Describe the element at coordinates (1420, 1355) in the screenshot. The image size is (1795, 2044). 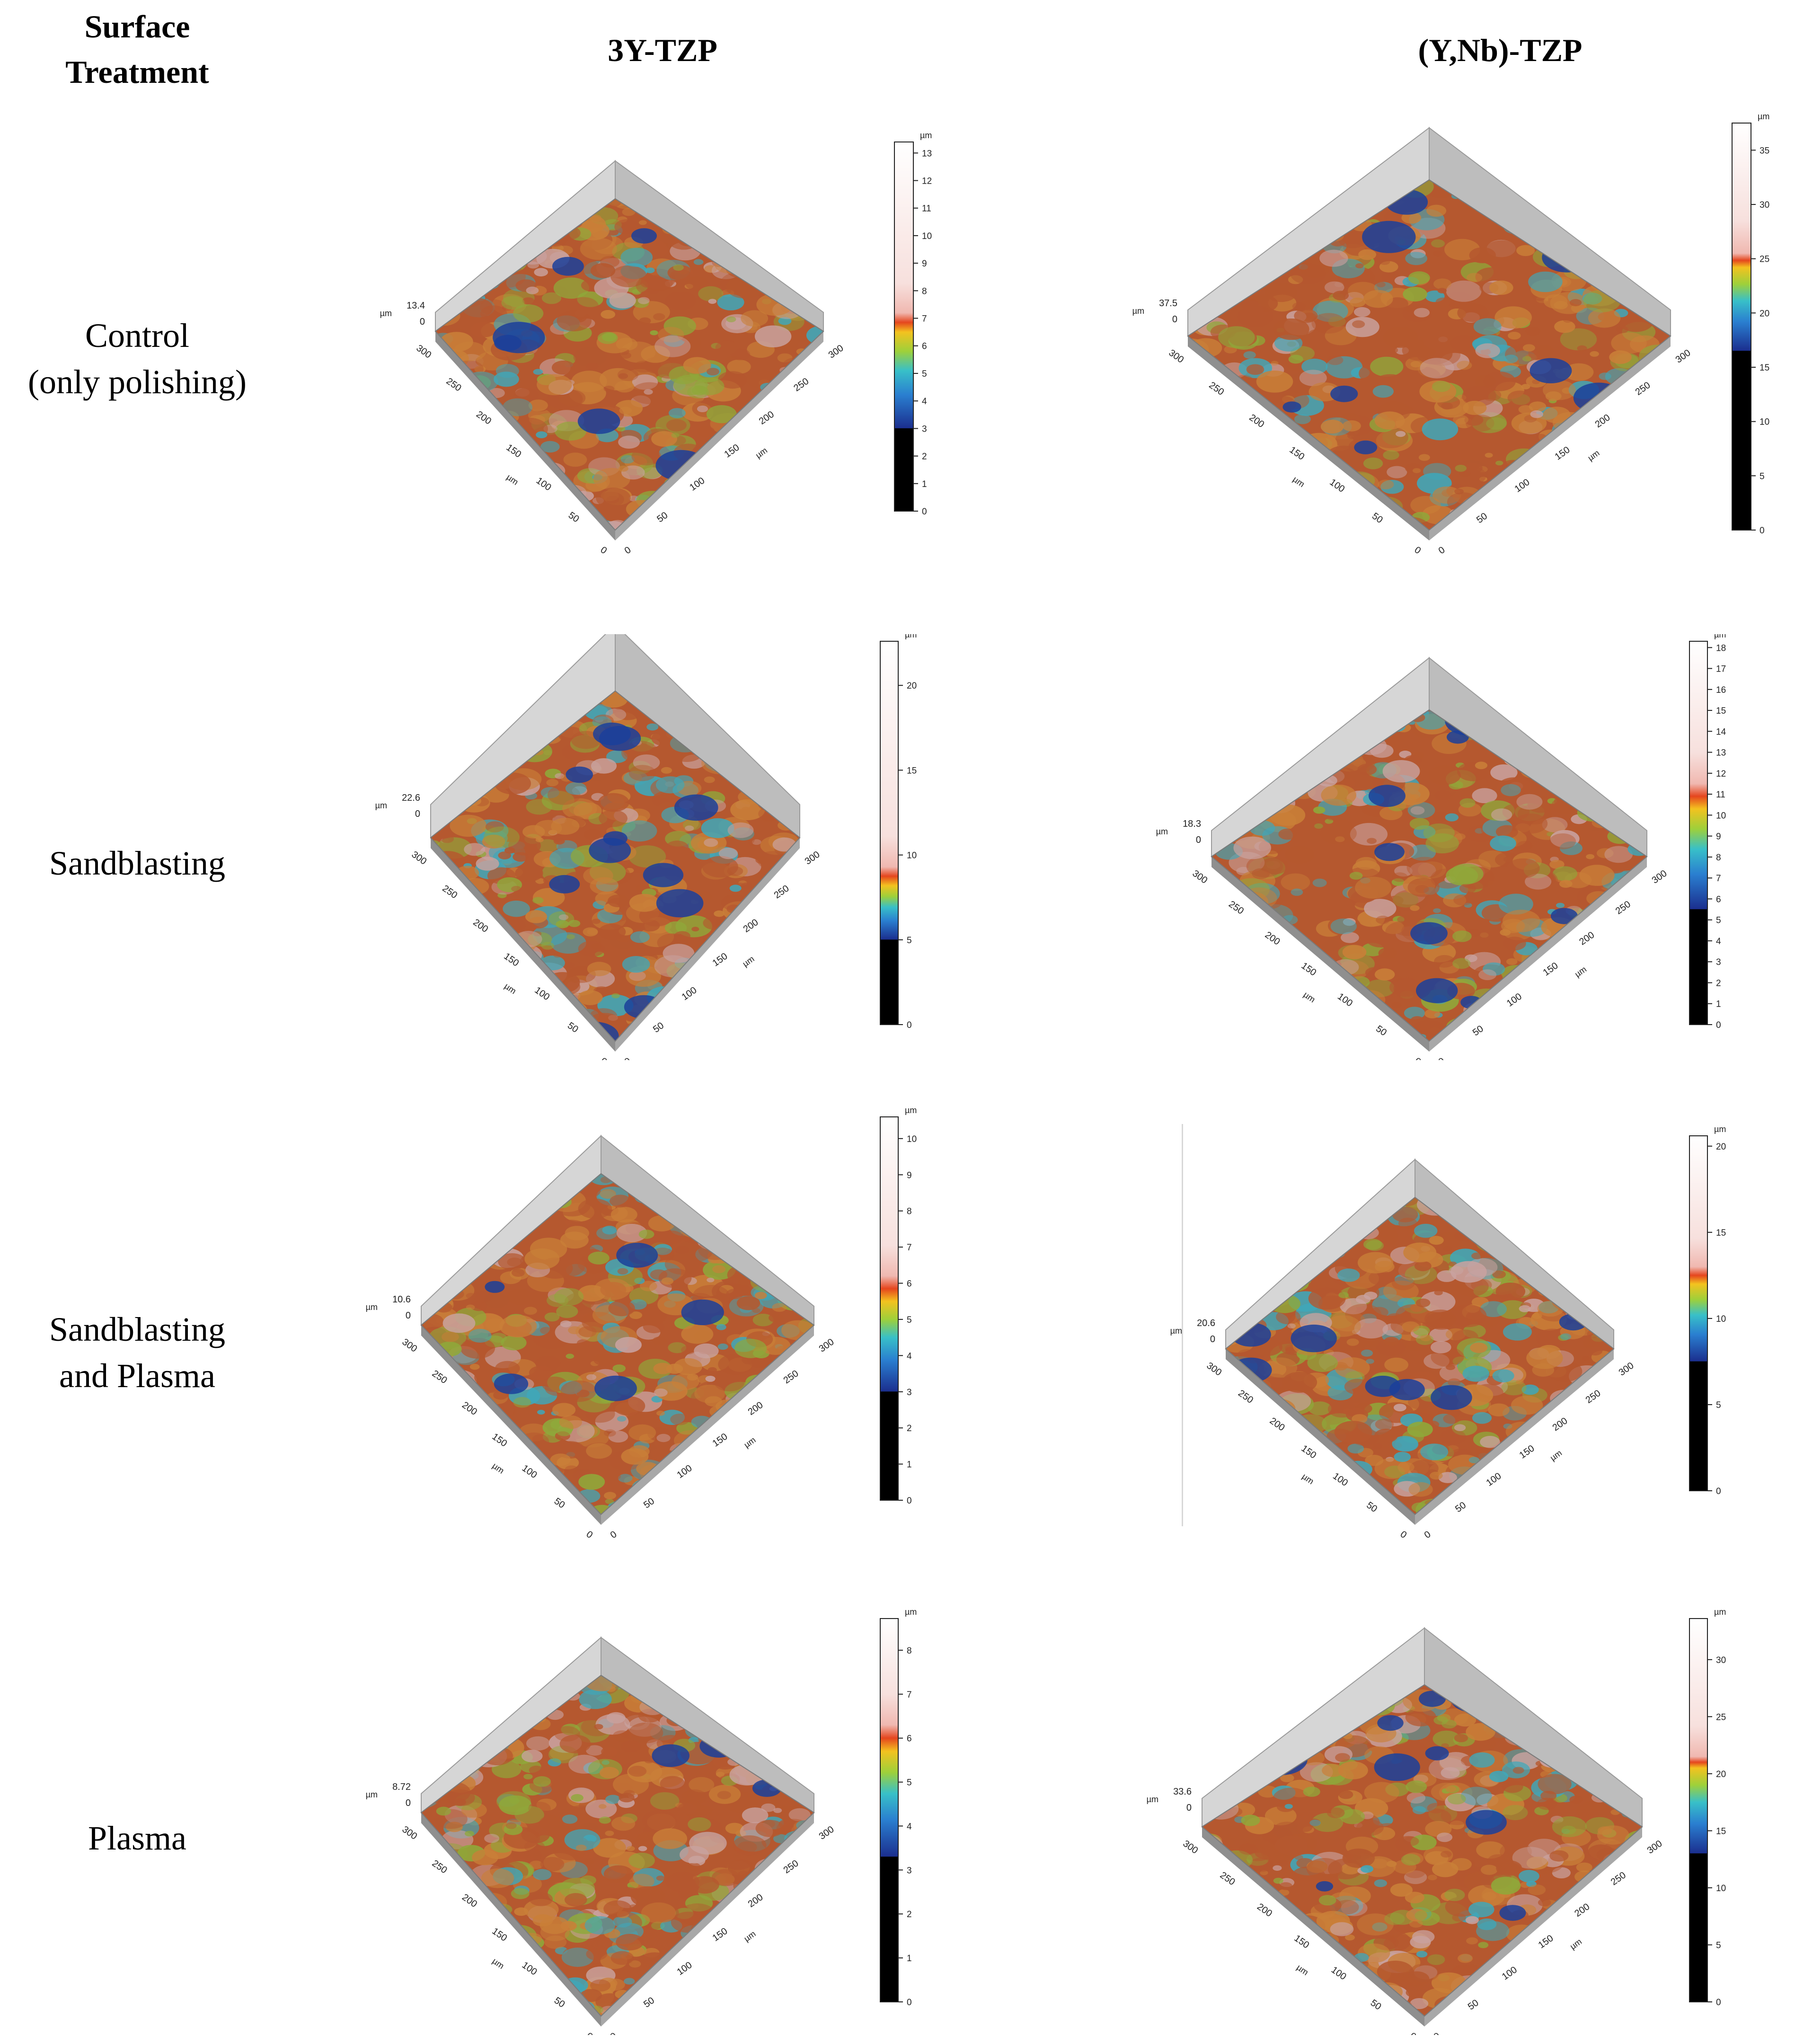
I see `surface-top` at that location.